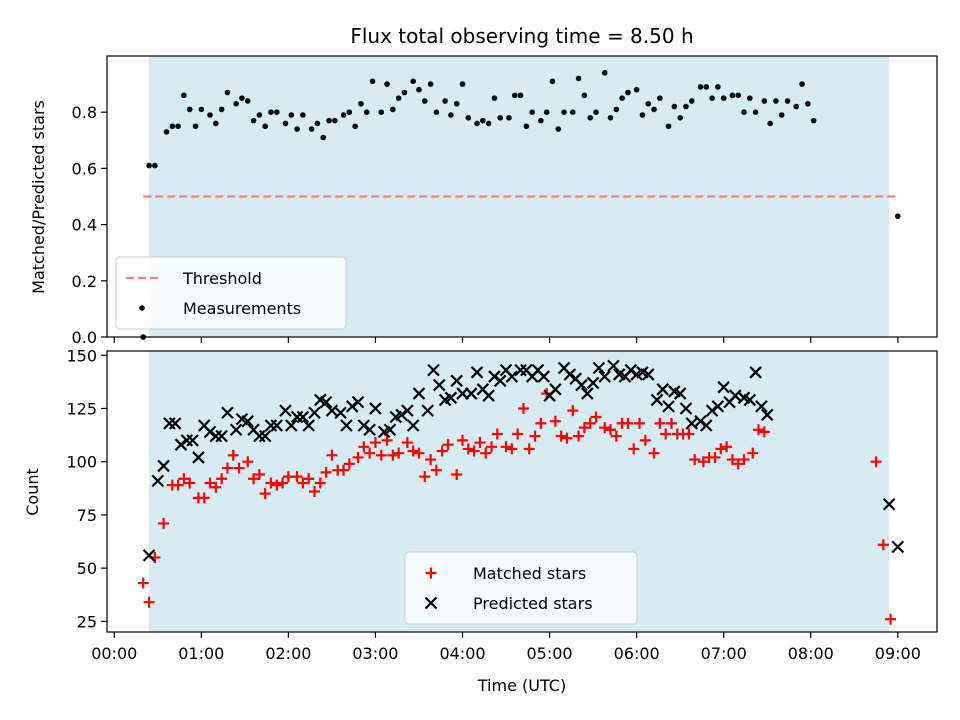 The image size is (960, 720). I want to click on legend-label: Measurements, so click(242, 308).